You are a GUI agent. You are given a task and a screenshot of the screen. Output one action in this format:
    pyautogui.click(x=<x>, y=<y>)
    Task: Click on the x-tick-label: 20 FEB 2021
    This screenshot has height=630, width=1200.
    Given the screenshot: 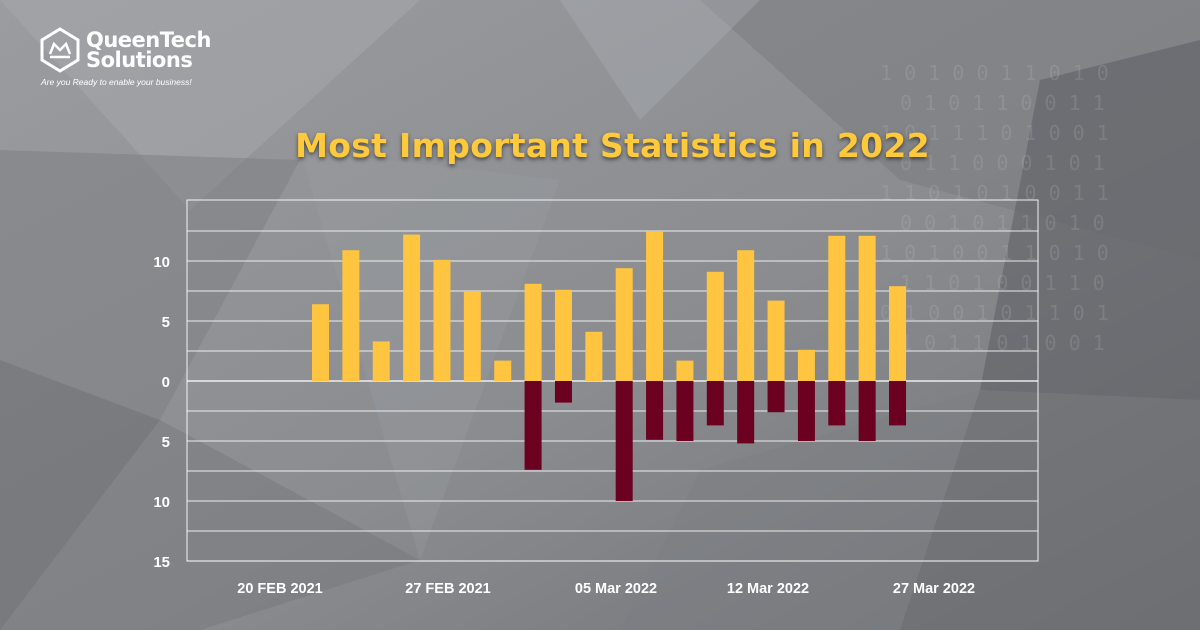 What is the action you would take?
    pyautogui.click(x=279, y=589)
    